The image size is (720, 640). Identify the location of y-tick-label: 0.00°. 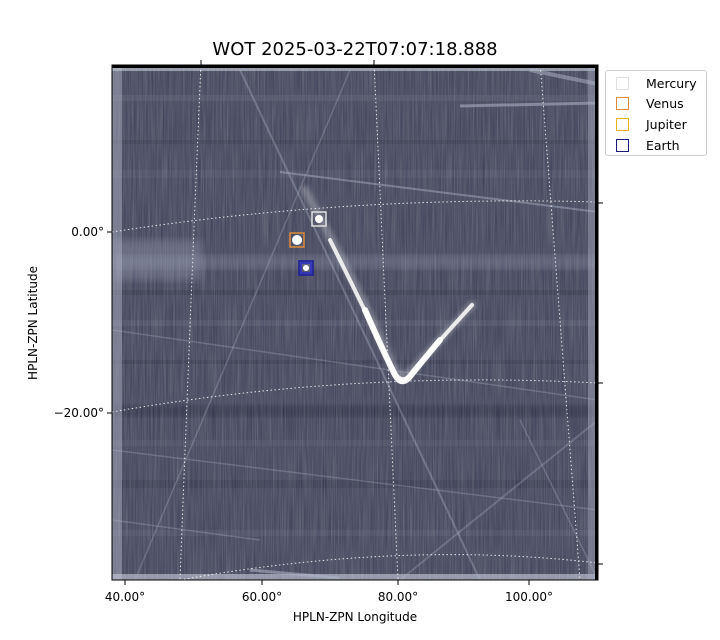
(87, 232).